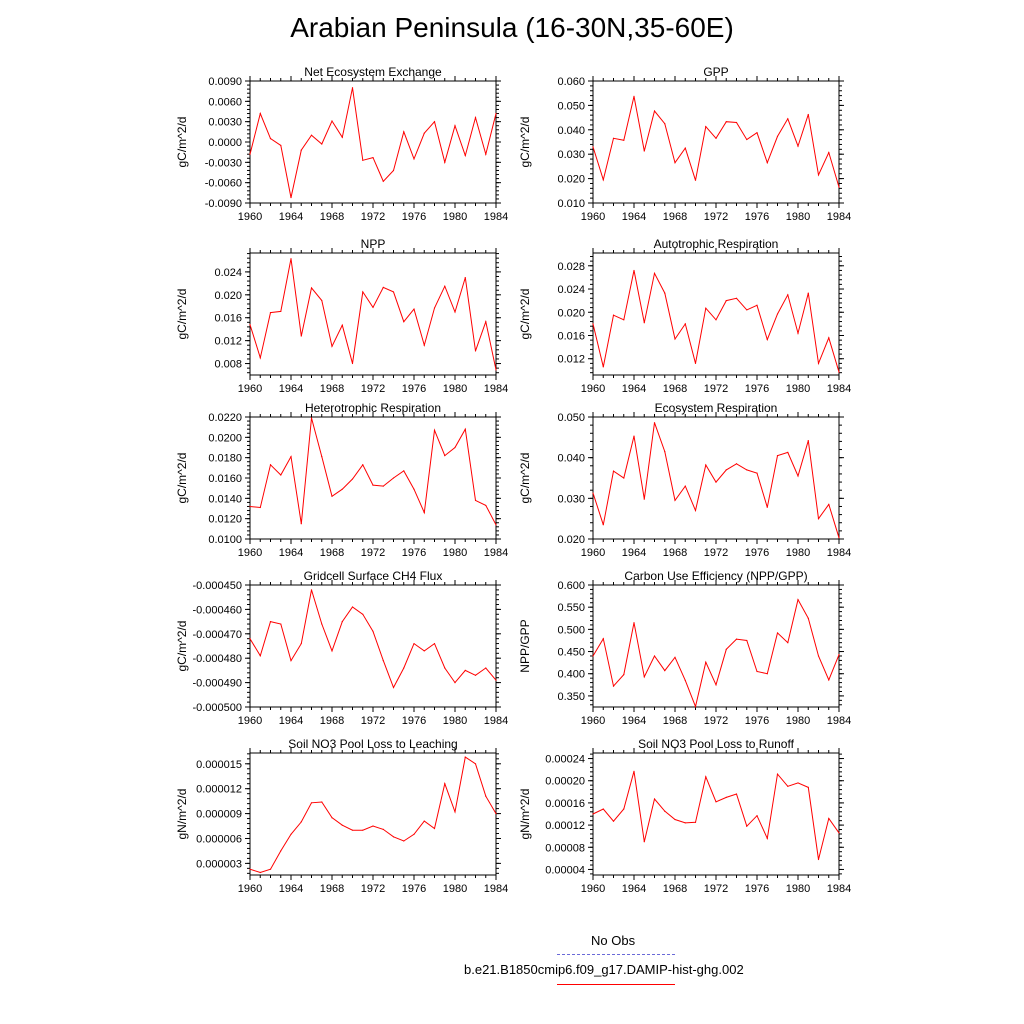 The height and width of the screenshot is (1024, 1024). Describe the element at coordinates (571, 586) in the screenshot. I see `y-tick-label: 0.600` at that location.